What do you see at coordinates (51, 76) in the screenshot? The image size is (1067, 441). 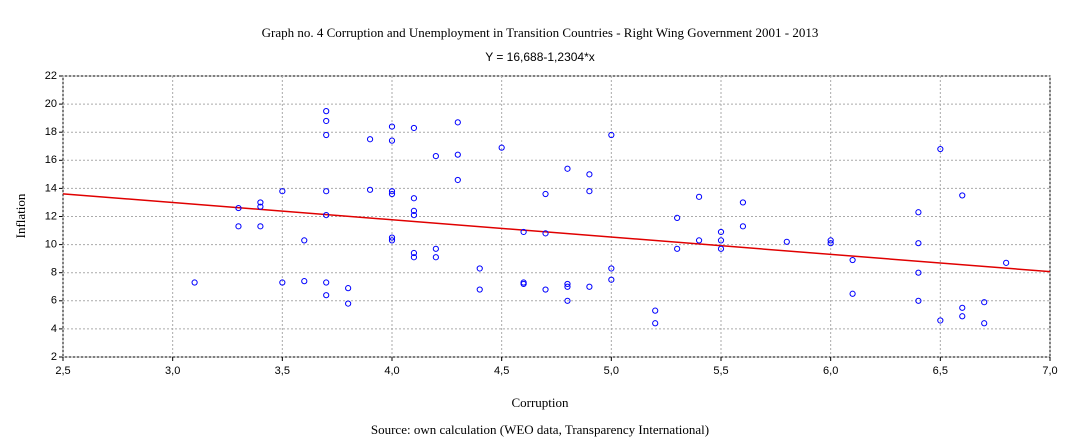 I see `y-tick-label: 22` at bounding box center [51, 76].